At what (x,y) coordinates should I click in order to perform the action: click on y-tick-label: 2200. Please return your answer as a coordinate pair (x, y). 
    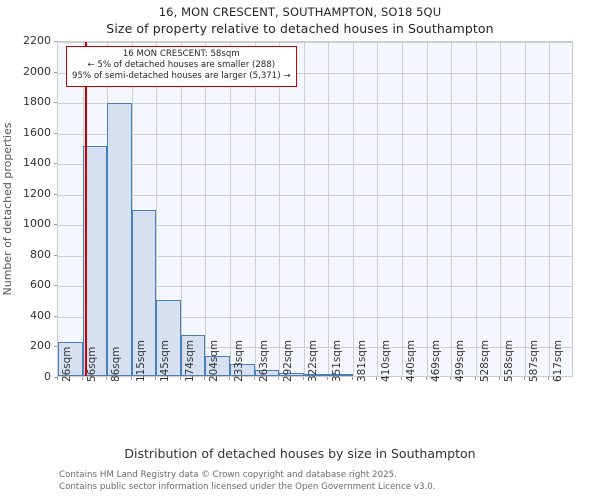
    Looking at the image, I should click on (37, 40).